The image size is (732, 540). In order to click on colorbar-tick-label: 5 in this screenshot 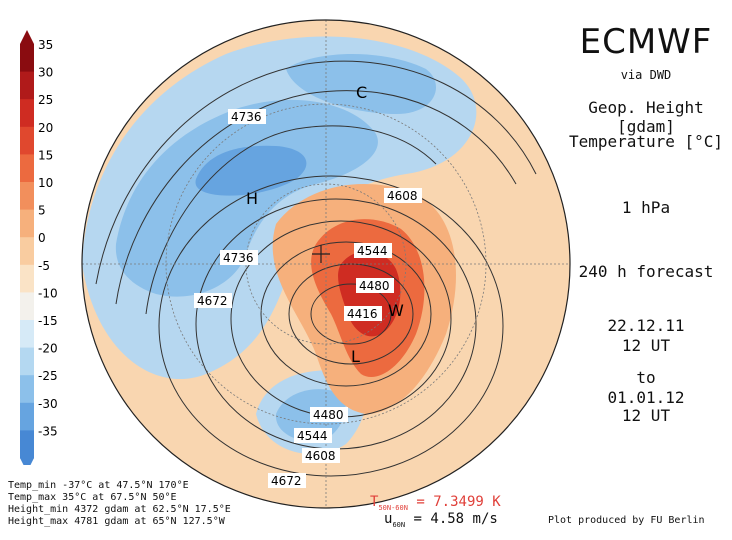, I will do `click(42, 211)`.